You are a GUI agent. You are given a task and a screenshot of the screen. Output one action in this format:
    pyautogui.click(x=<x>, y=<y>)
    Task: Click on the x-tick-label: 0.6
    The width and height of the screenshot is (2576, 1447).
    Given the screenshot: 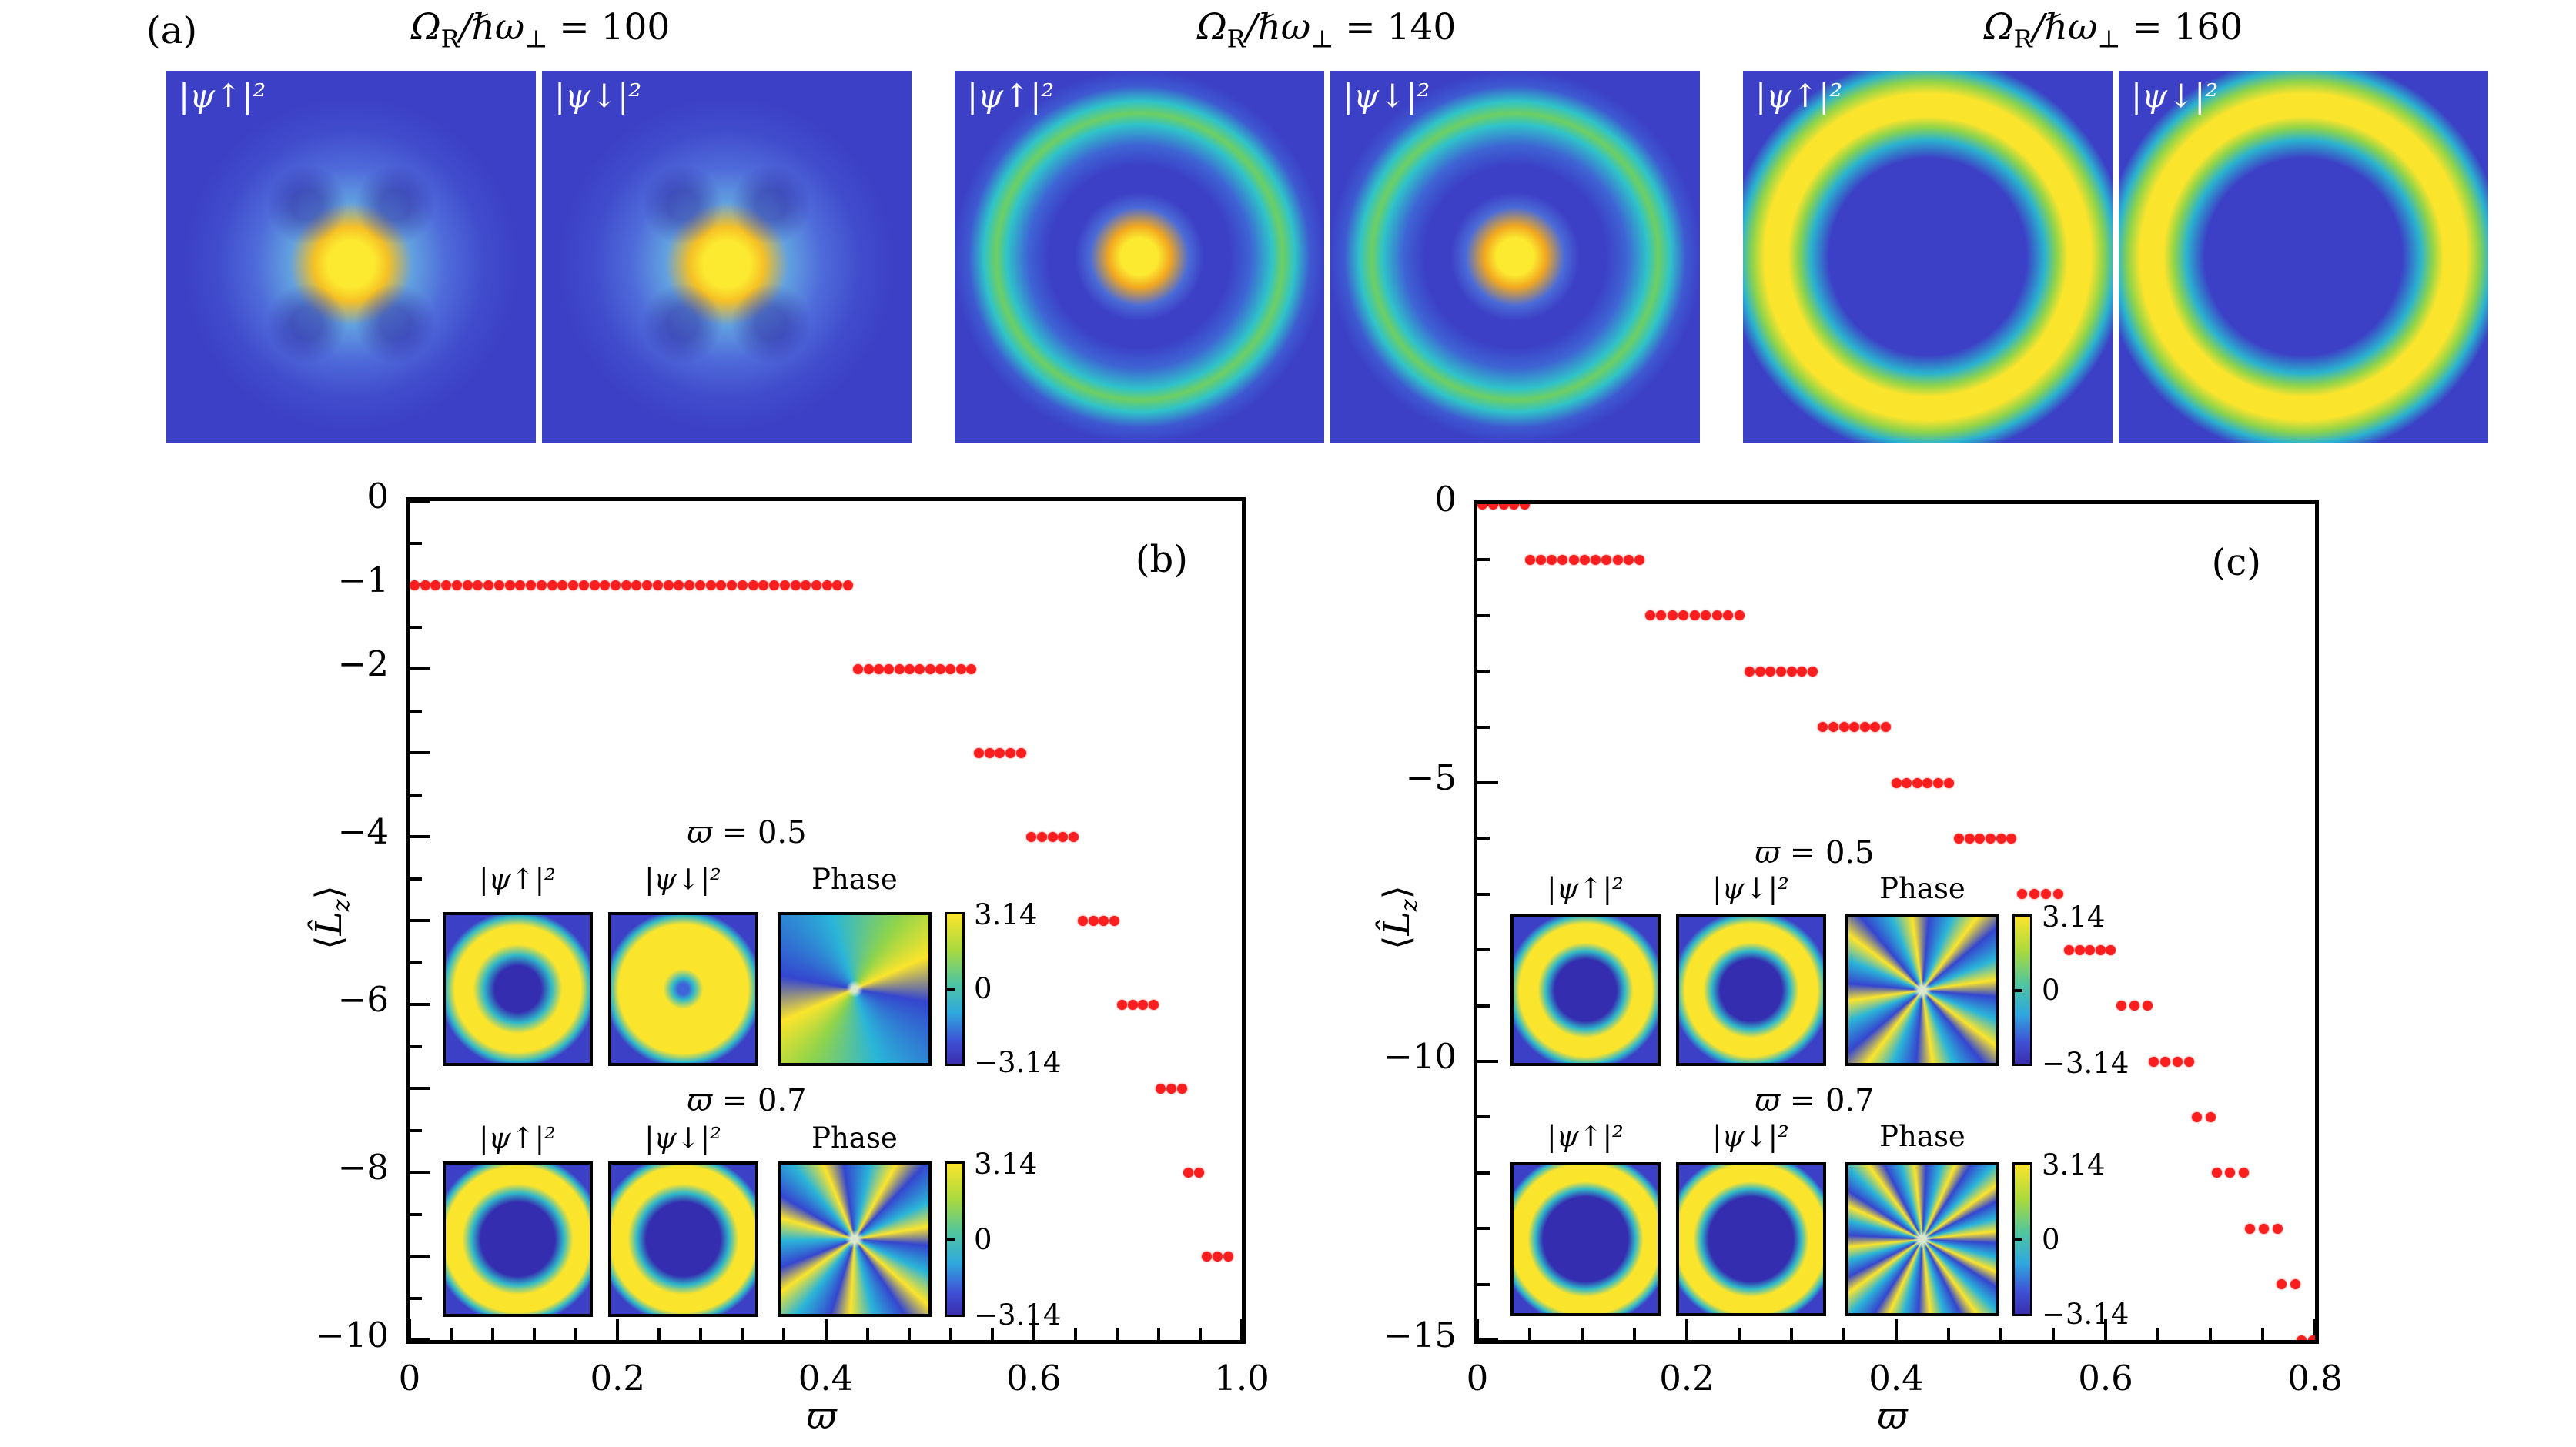 What is the action you would take?
    pyautogui.click(x=1033, y=1378)
    